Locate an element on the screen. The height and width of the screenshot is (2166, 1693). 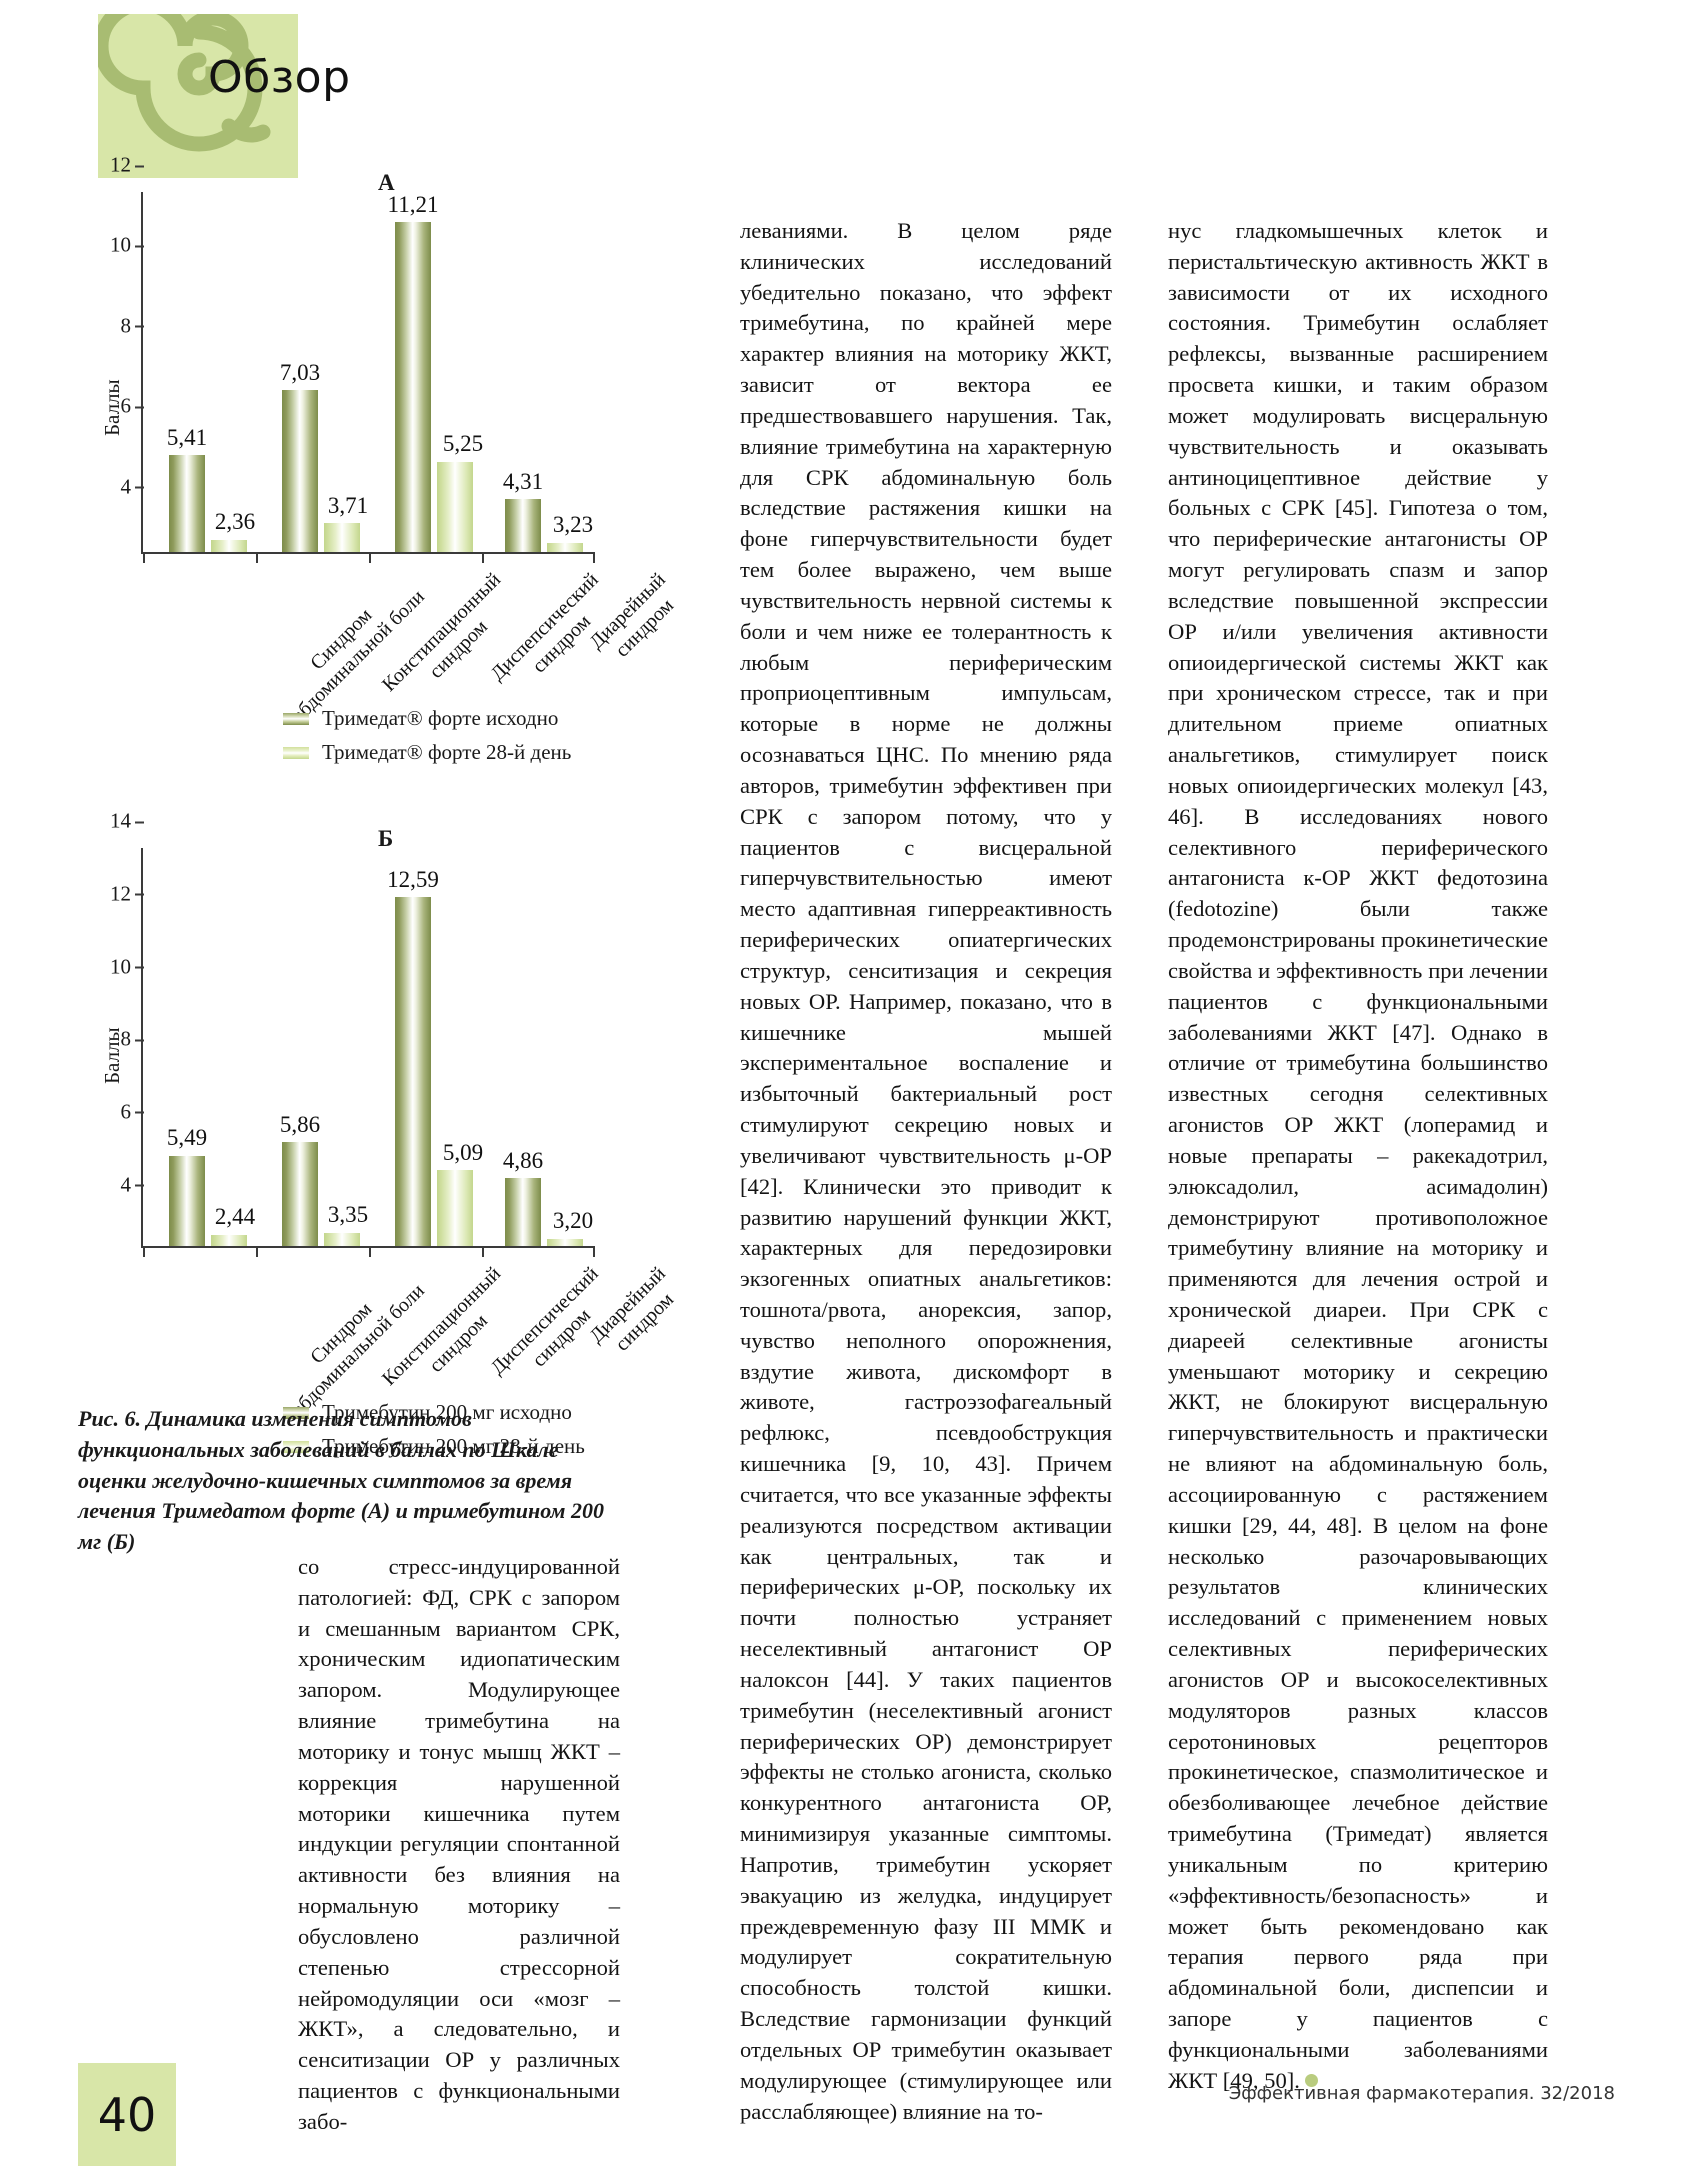
chart-b-ytick: 4 is located at coordinates (132, 1184).